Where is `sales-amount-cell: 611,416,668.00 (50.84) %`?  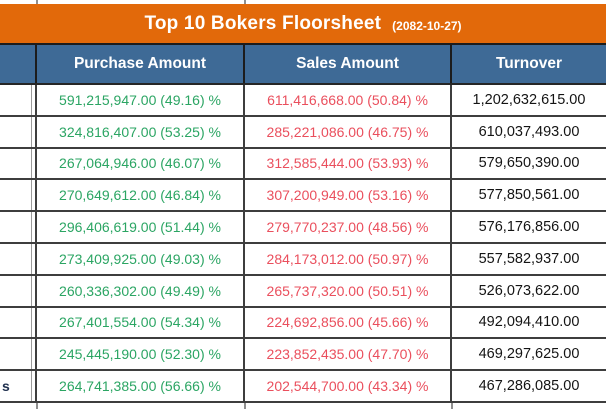
sales-amount-cell: 611,416,668.00 (50.84) % is located at coordinates (348, 100).